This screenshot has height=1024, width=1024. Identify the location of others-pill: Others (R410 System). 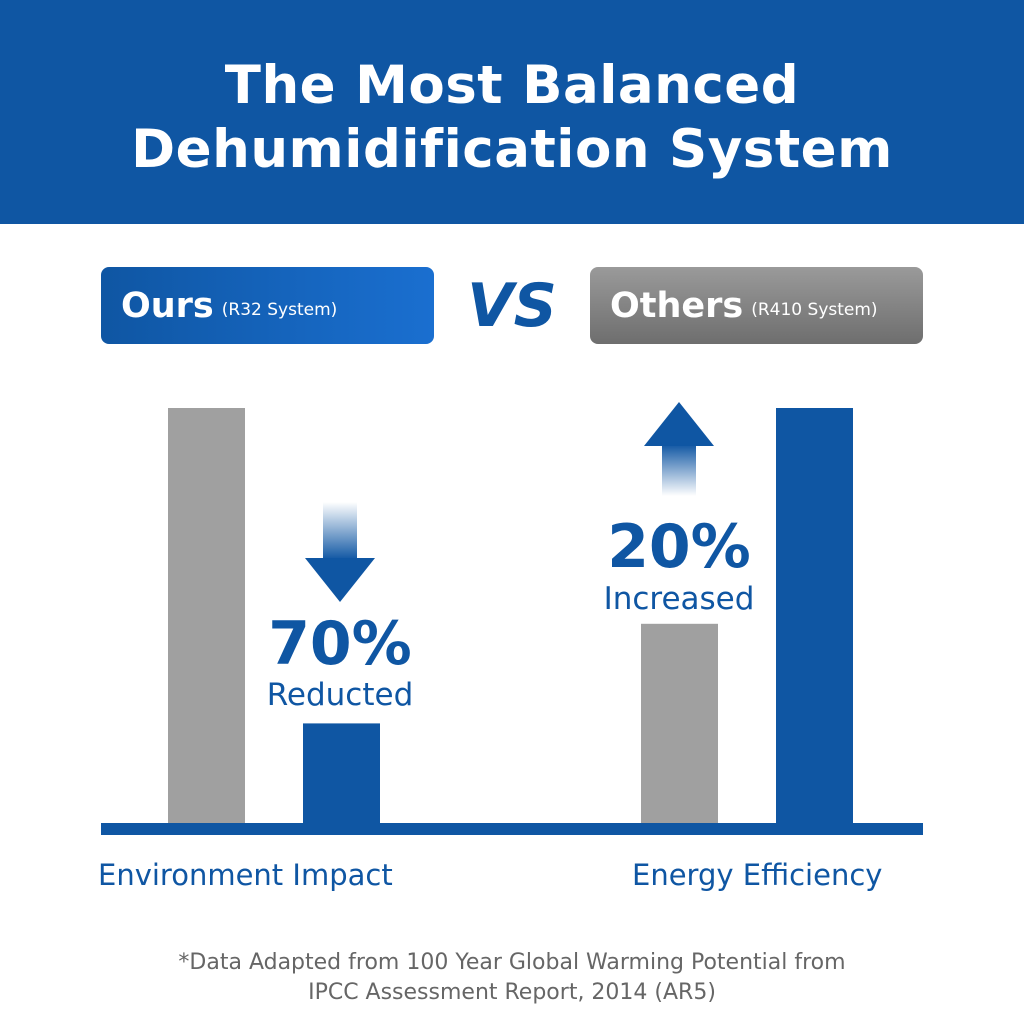
(756, 305).